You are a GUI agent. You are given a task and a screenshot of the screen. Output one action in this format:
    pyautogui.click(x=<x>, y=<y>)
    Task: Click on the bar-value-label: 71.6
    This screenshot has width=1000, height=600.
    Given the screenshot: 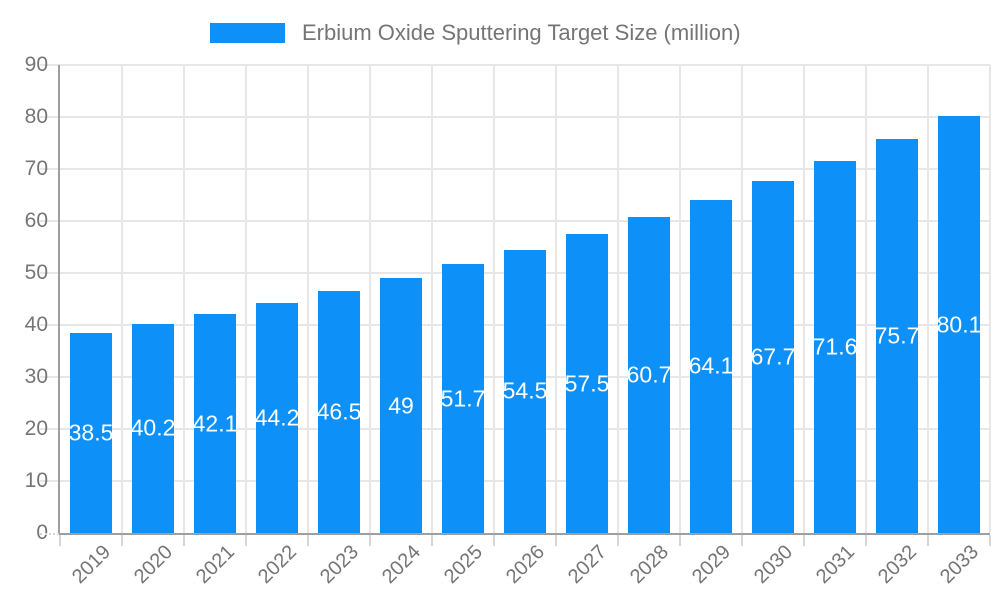 What is the action you would take?
    pyautogui.click(x=835, y=346)
    